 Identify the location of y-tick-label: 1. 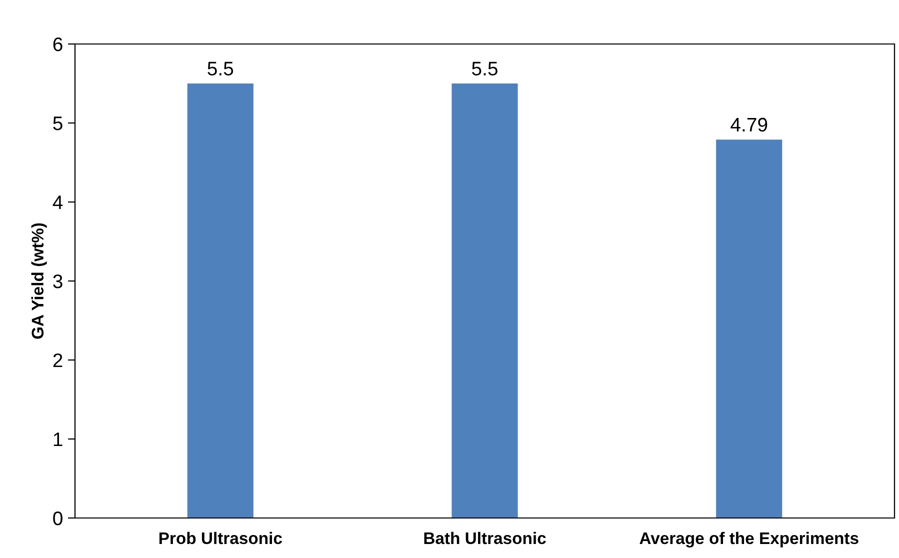
(58, 439).